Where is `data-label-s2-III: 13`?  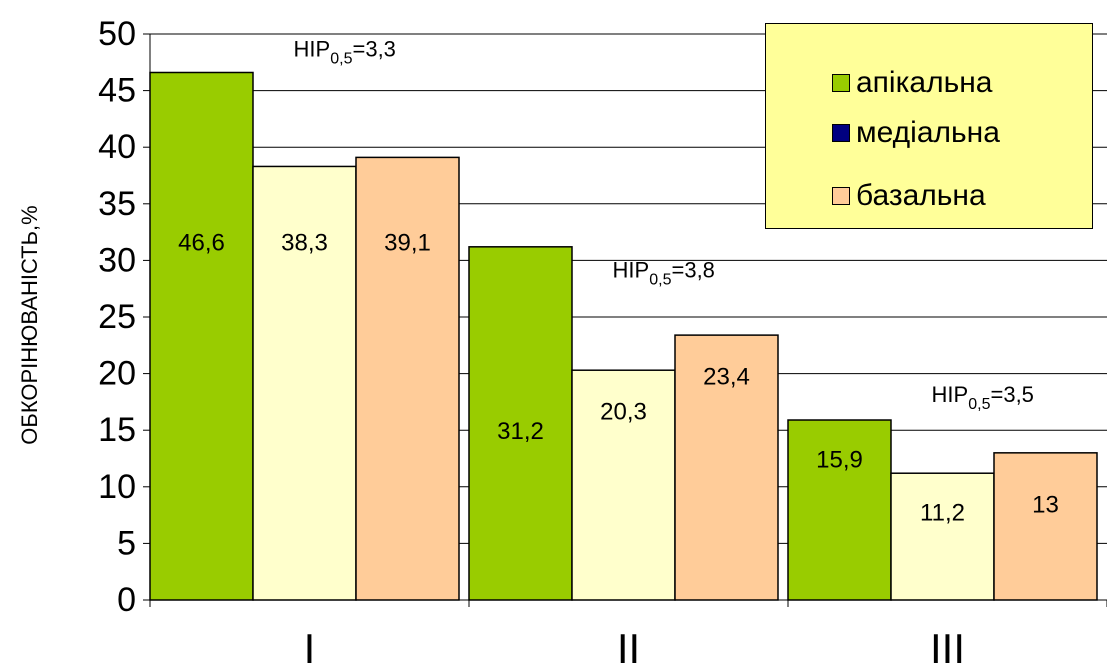
data-label-s2-III: 13 is located at coordinates (1045, 504).